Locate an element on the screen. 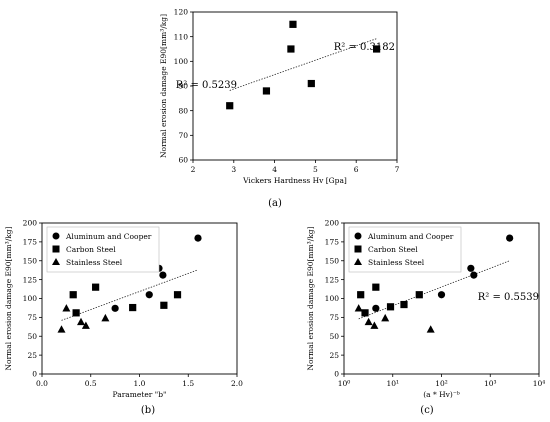  y-tick-label: 50 is located at coordinates (32, 336).